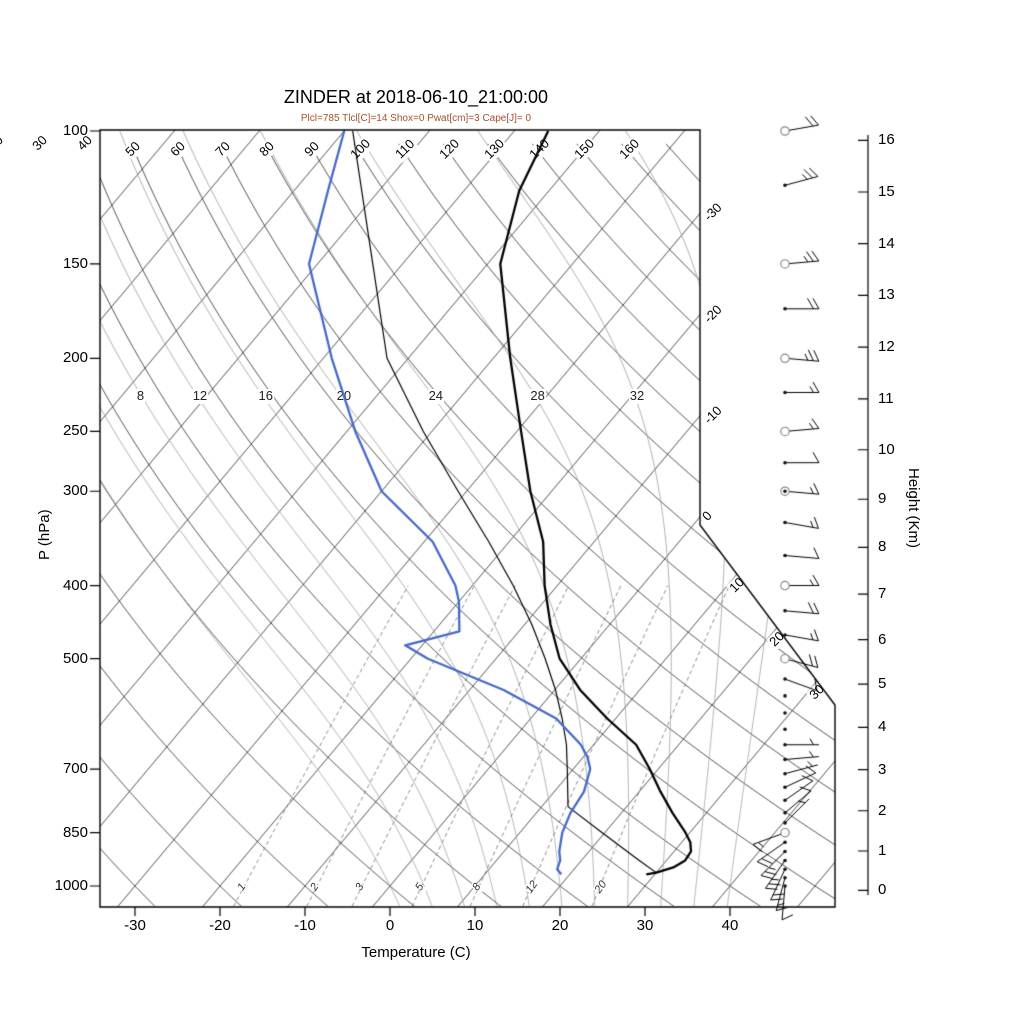 The image size is (1024, 1024). What do you see at coordinates (730, 925) in the screenshot?
I see `temperature-tick-label: 40` at bounding box center [730, 925].